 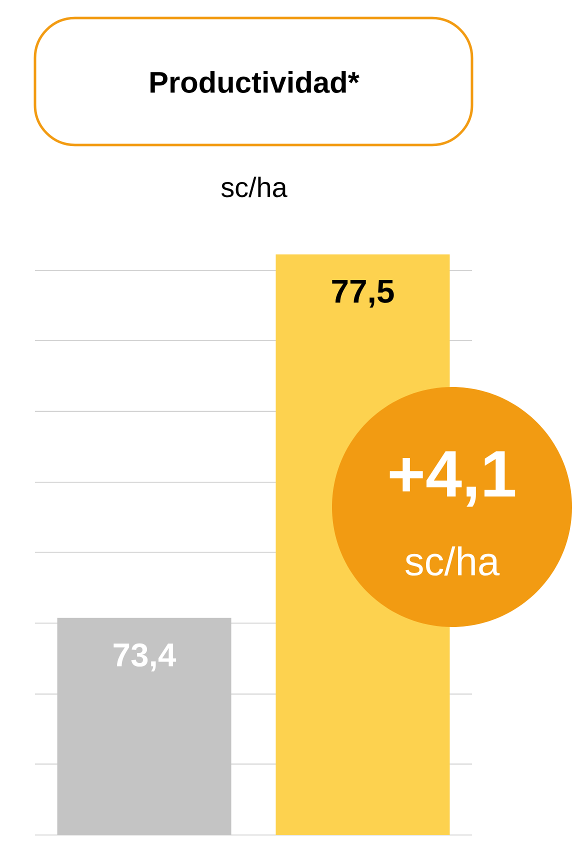 What do you see at coordinates (363, 294) in the screenshot?
I see `data-label: 77,5` at bounding box center [363, 294].